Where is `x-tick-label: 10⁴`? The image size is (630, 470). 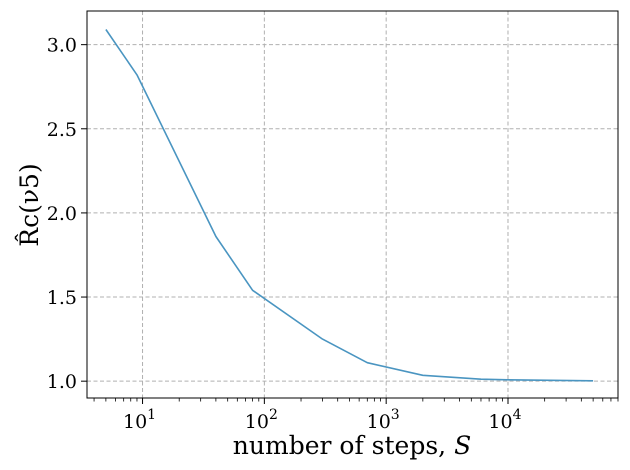
x-tick-label: 10⁴ is located at coordinates (504, 420).